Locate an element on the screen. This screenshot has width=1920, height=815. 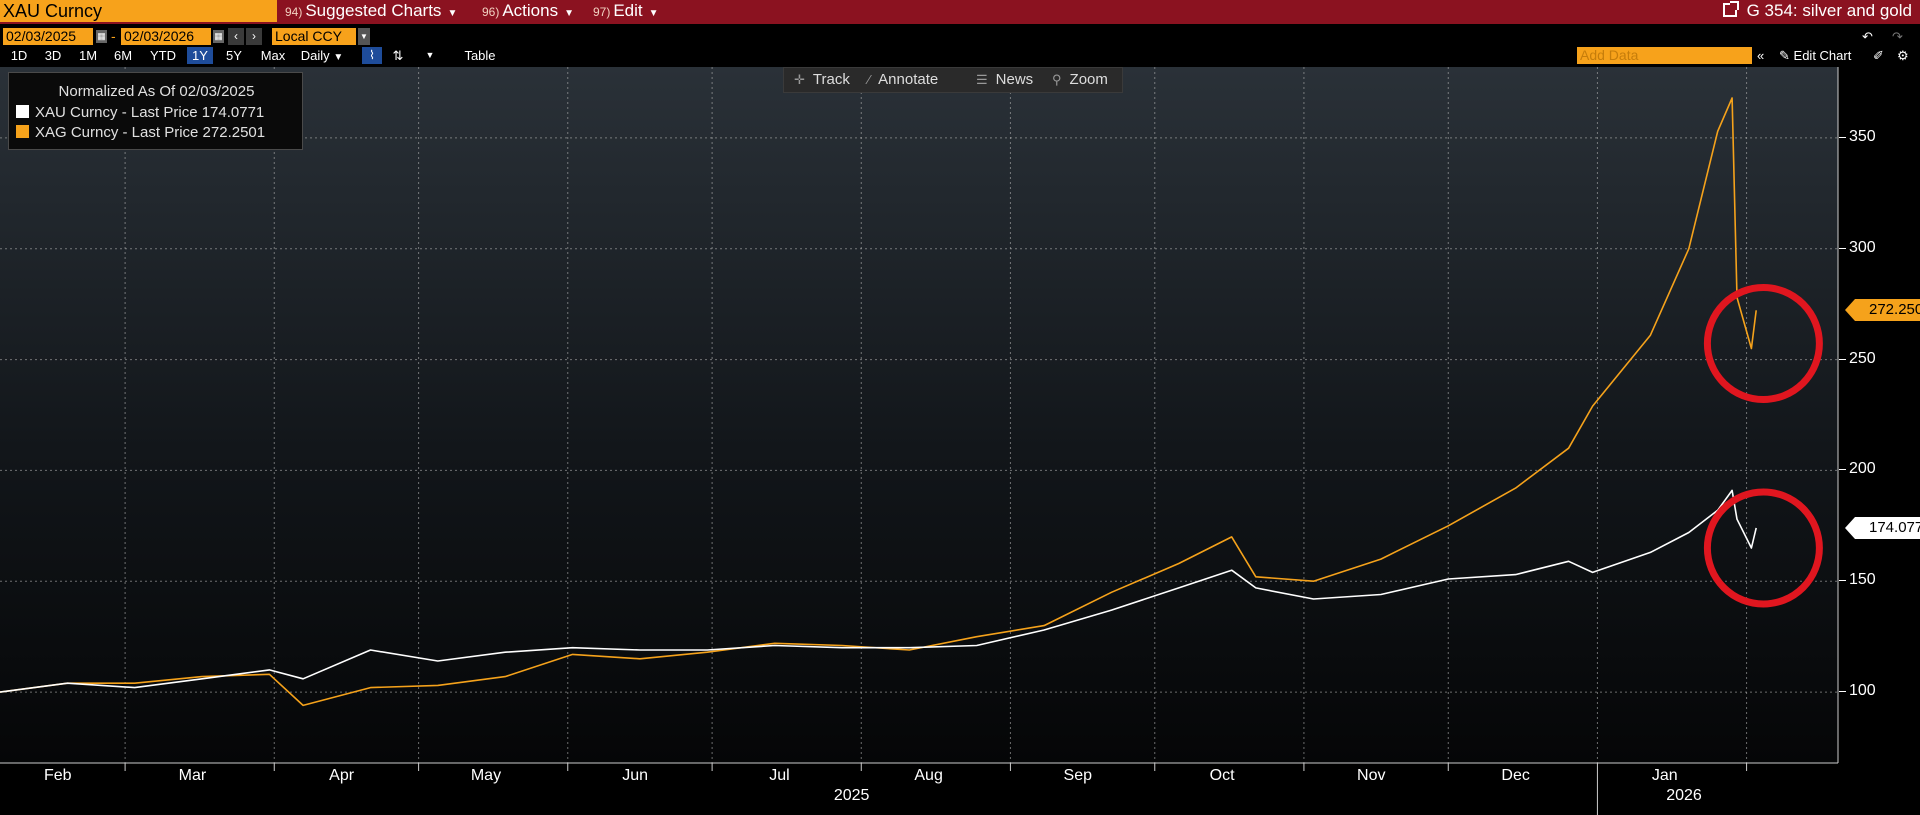
add-data-input: Add Data is located at coordinates (1664, 55).